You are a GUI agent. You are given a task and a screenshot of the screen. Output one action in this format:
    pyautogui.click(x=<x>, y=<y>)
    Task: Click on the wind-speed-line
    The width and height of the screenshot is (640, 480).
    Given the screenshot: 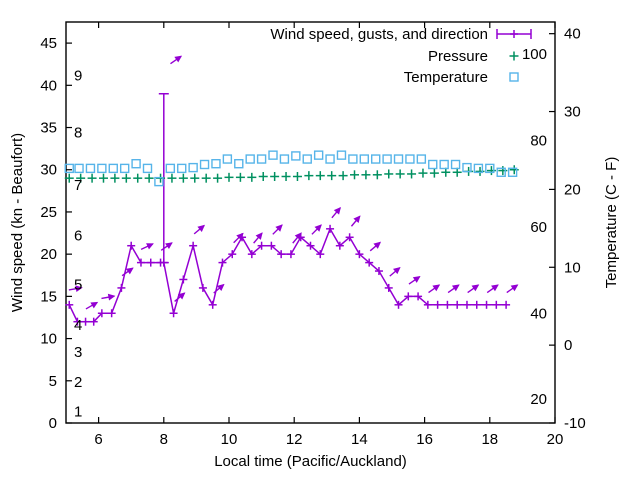 What is the action you would take?
    pyautogui.click(x=287, y=275)
    